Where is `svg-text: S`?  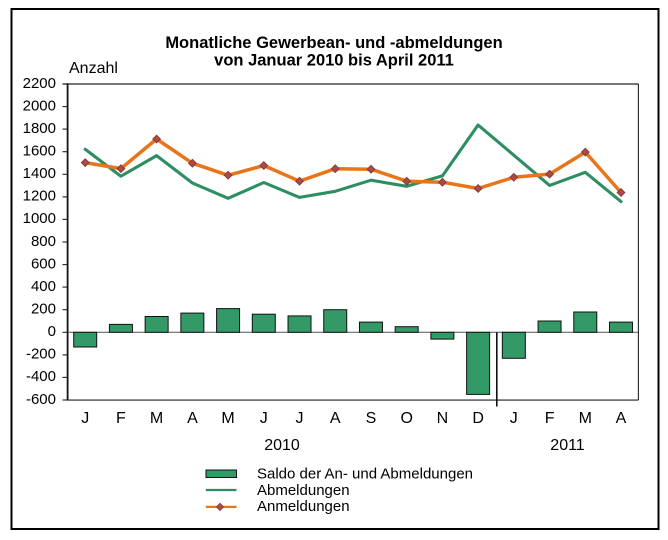
svg-text: S is located at coordinates (371, 418).